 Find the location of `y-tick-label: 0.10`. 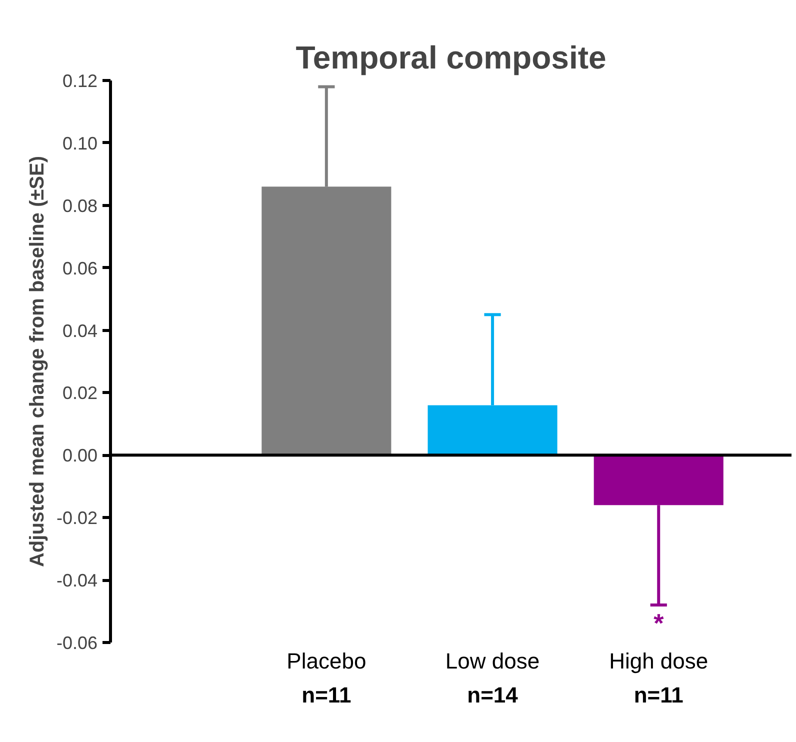

y-tick-label: 0.10 is located at coordinates (80, 143).